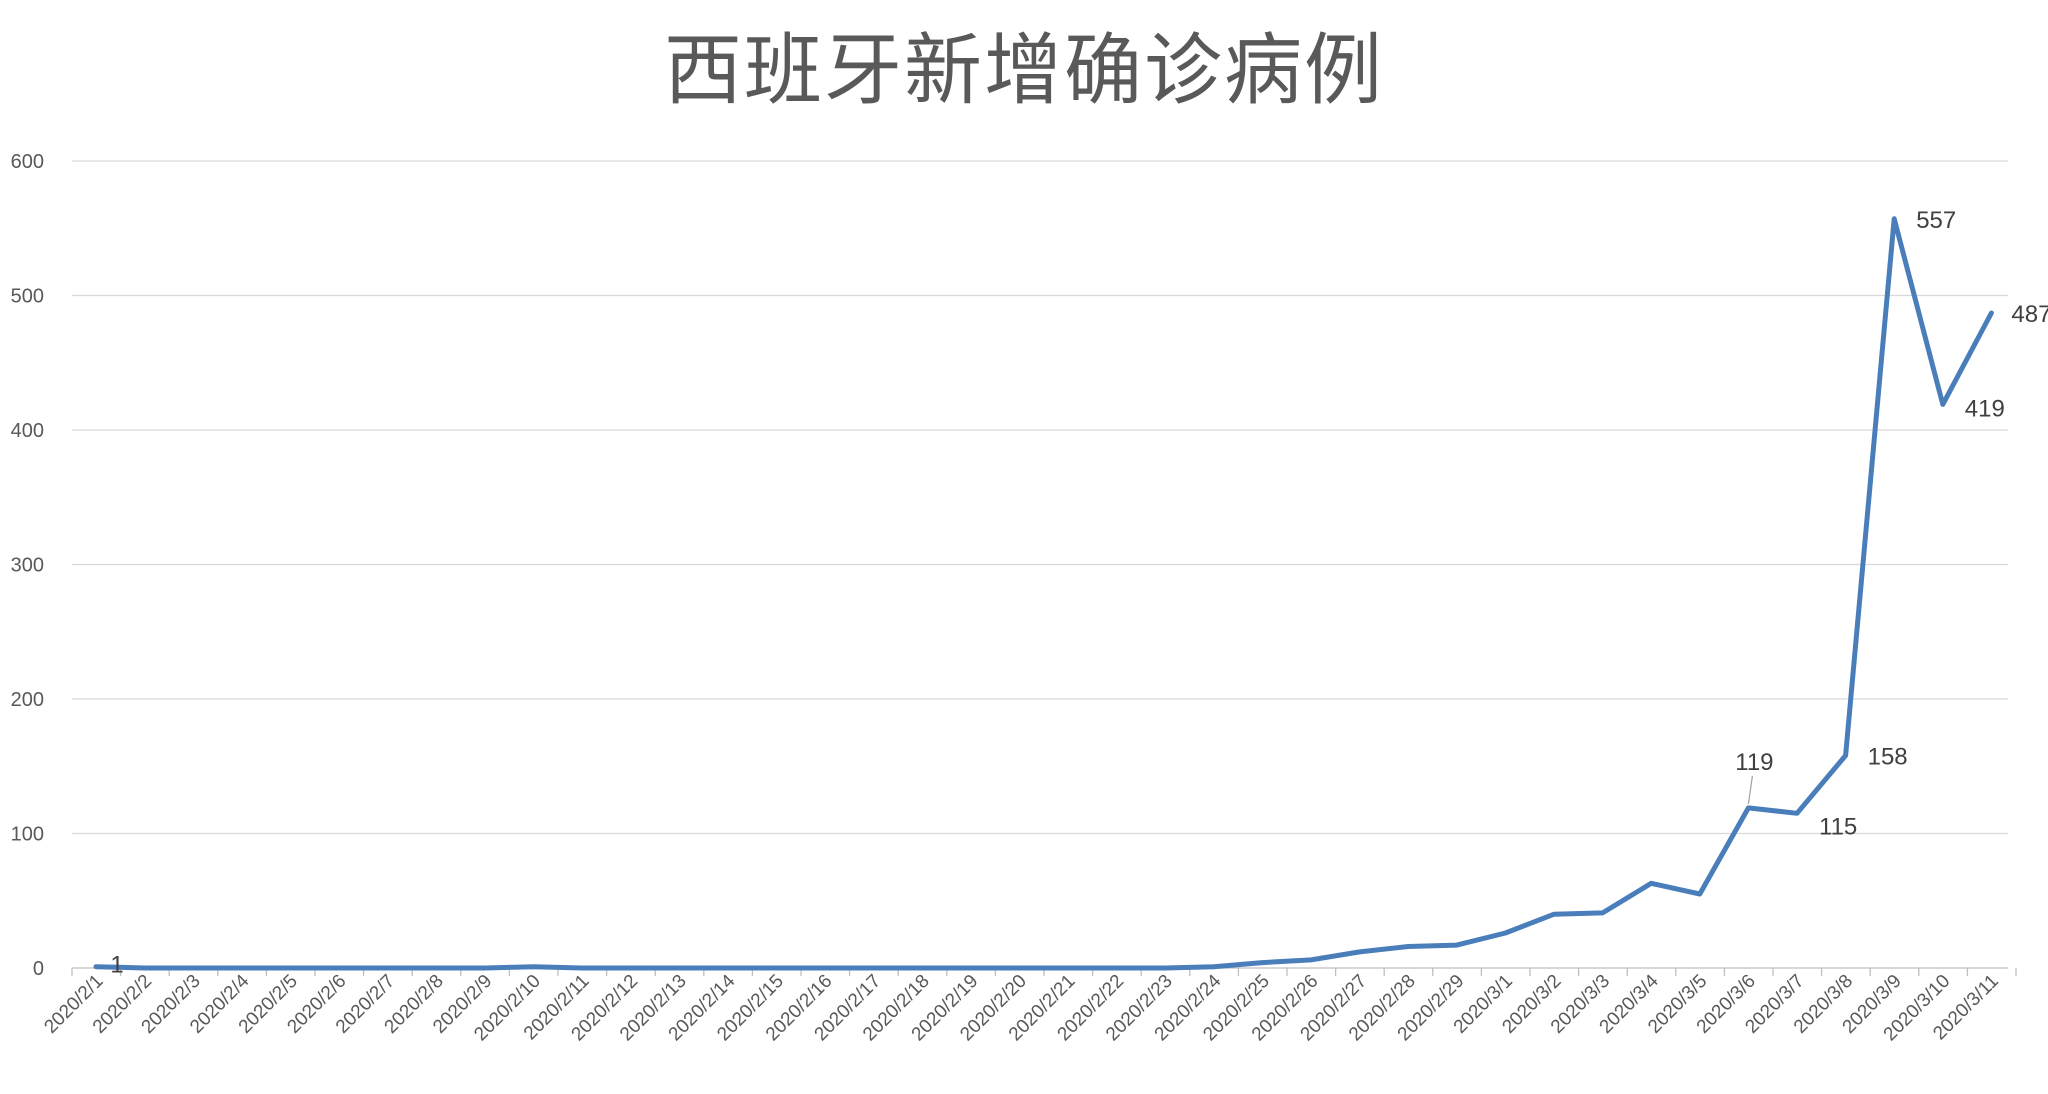 Image resolution: width=2048 pixels, height=1094 pixels. I want to click on y-axis-ticks: 0 100 200 300 400 500 600, so click(27, 565).